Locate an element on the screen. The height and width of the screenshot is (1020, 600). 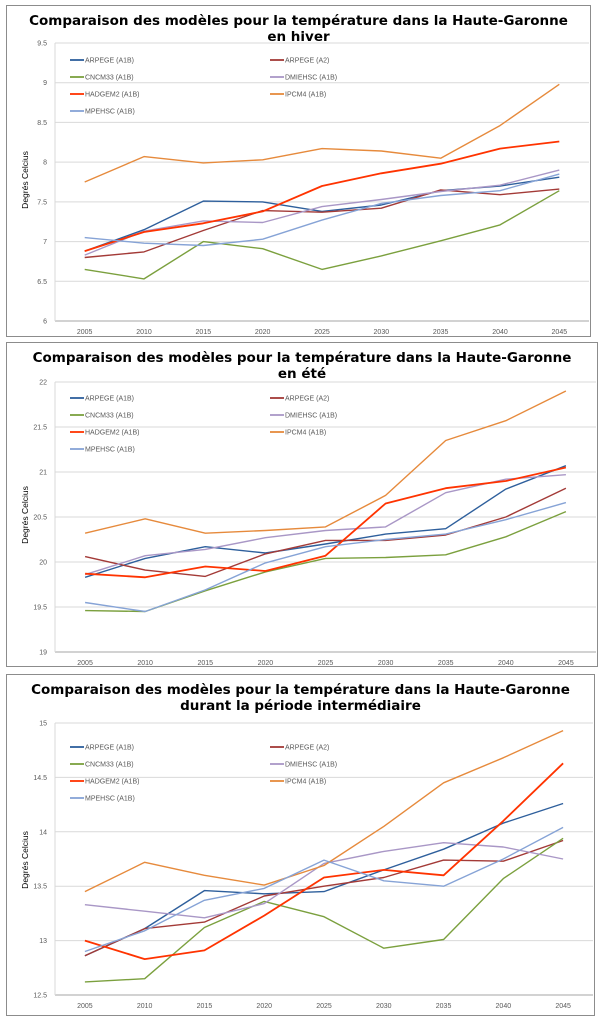
y-tick-label: 7.5 is located at coordinates (42, 202).